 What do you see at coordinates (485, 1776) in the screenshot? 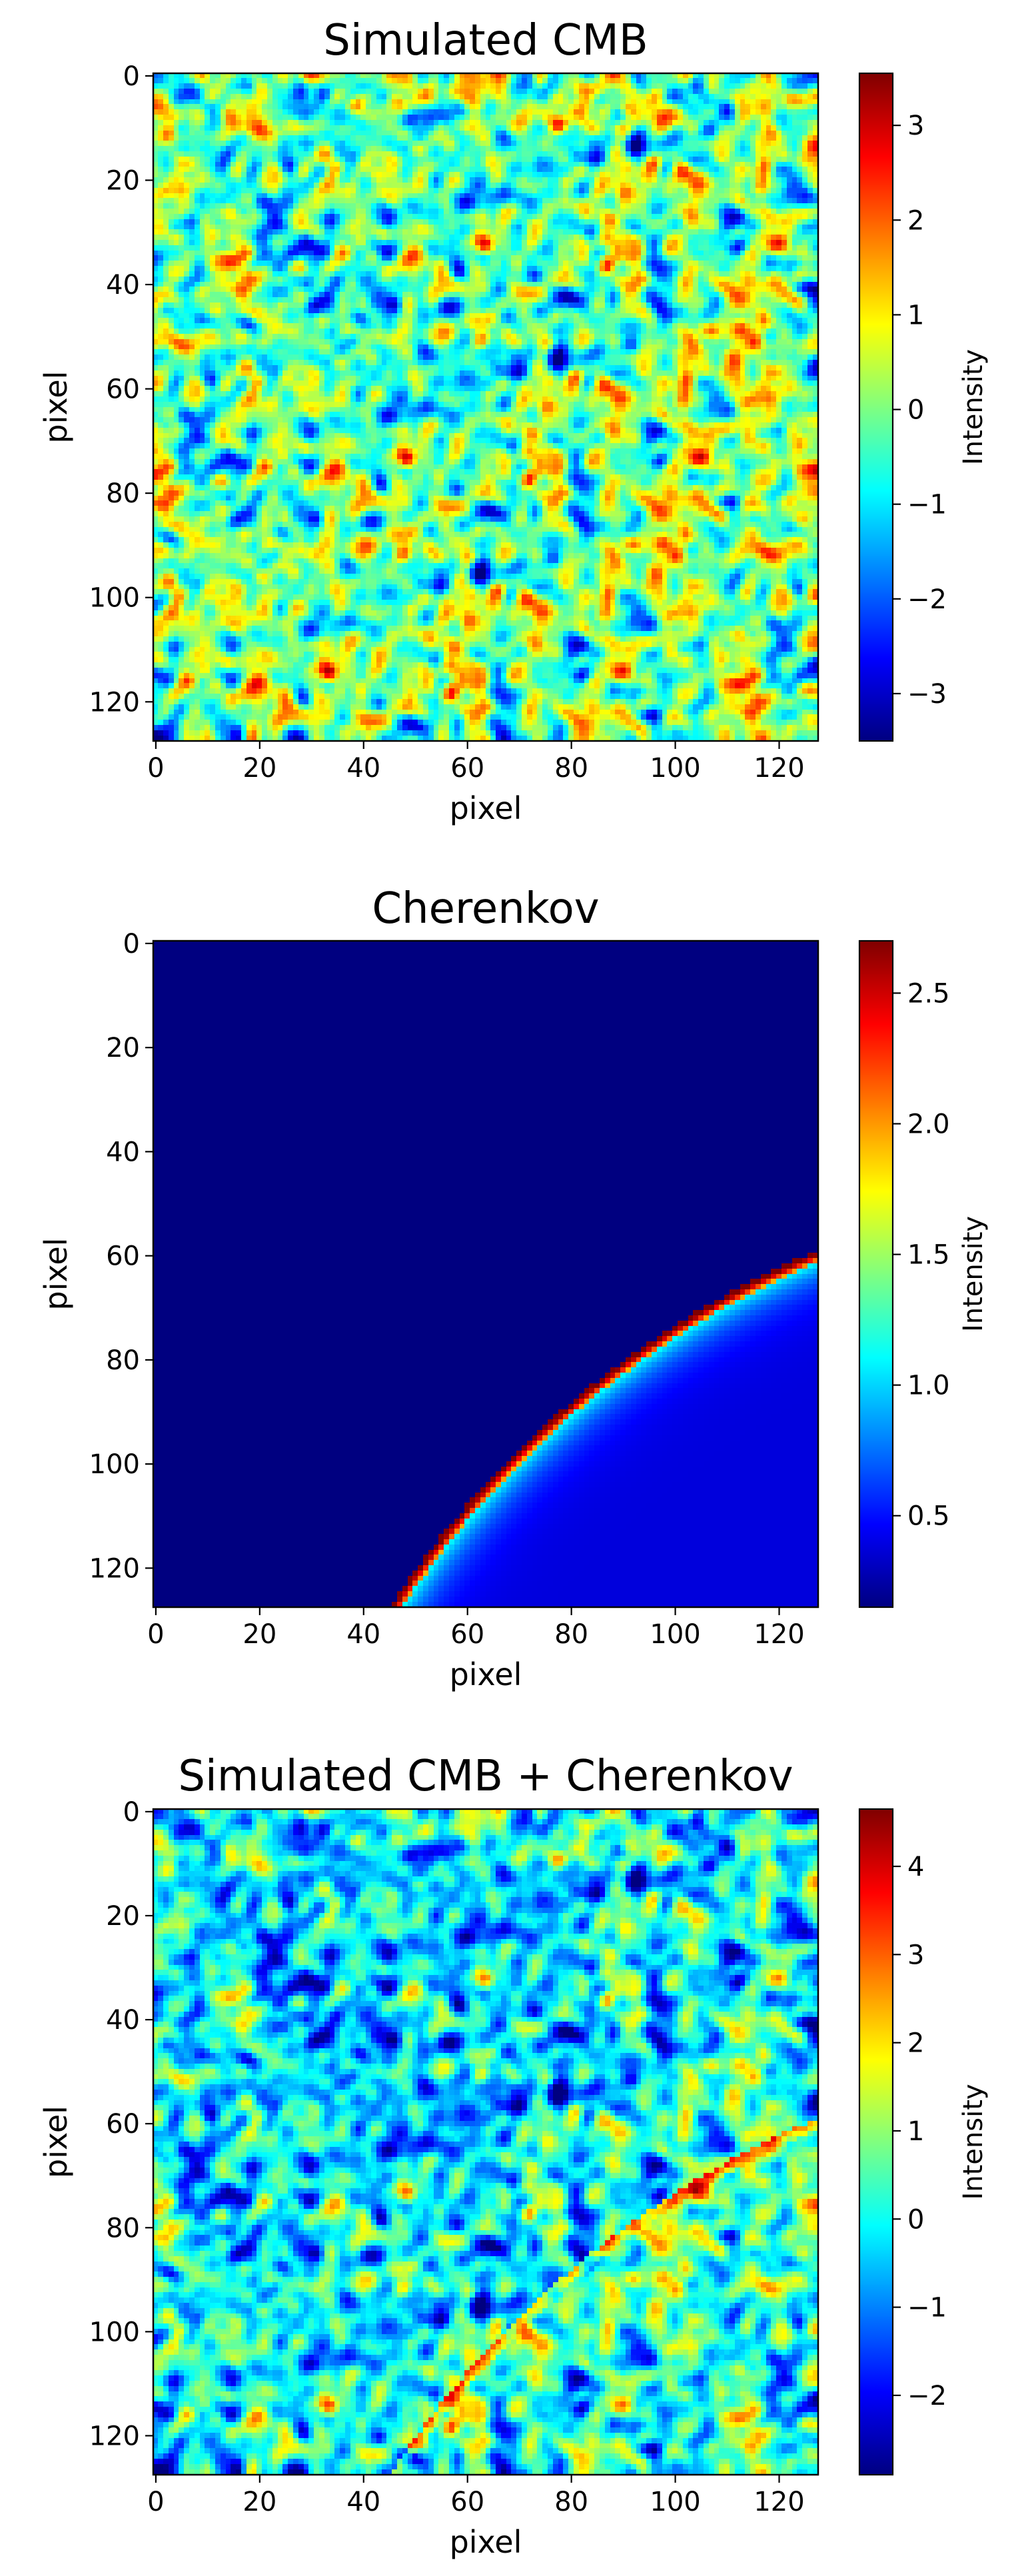
I see `chart-title: Simulated CMB + Cherenkov` at bounding box center [485, 1776].